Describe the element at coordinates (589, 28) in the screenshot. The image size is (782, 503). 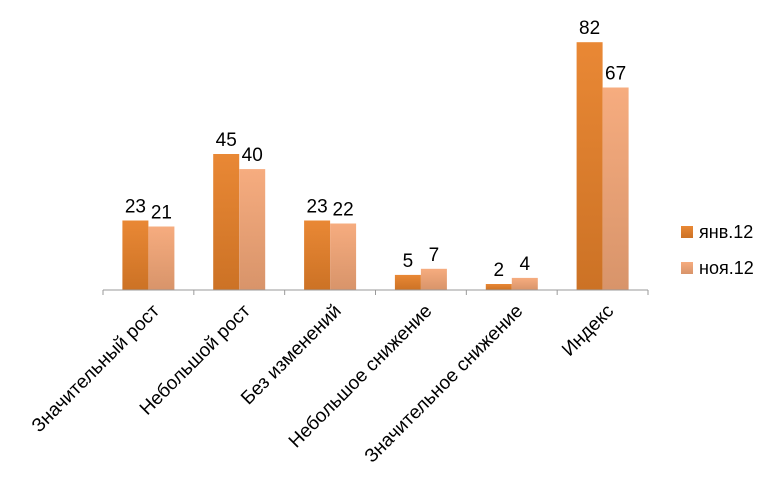
I see `data-label-янв-12-5: 82` at that location.